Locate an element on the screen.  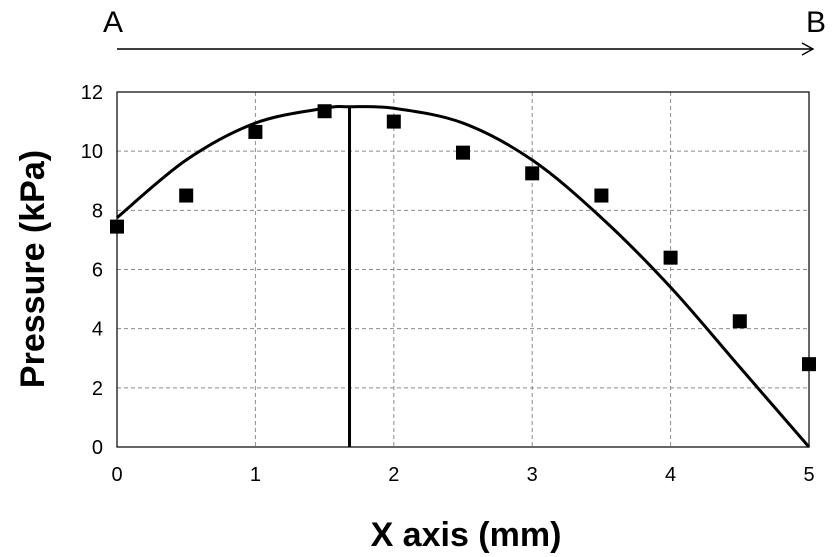
y-tick-label: 6 is located at coordinates (97, 271).